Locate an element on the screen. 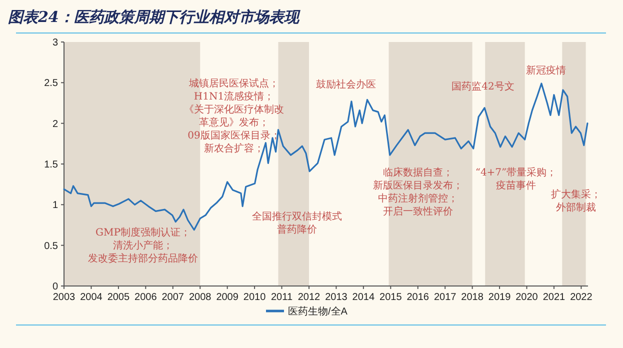  x-tick-label: 2017 is located at coordinates (445, 297).